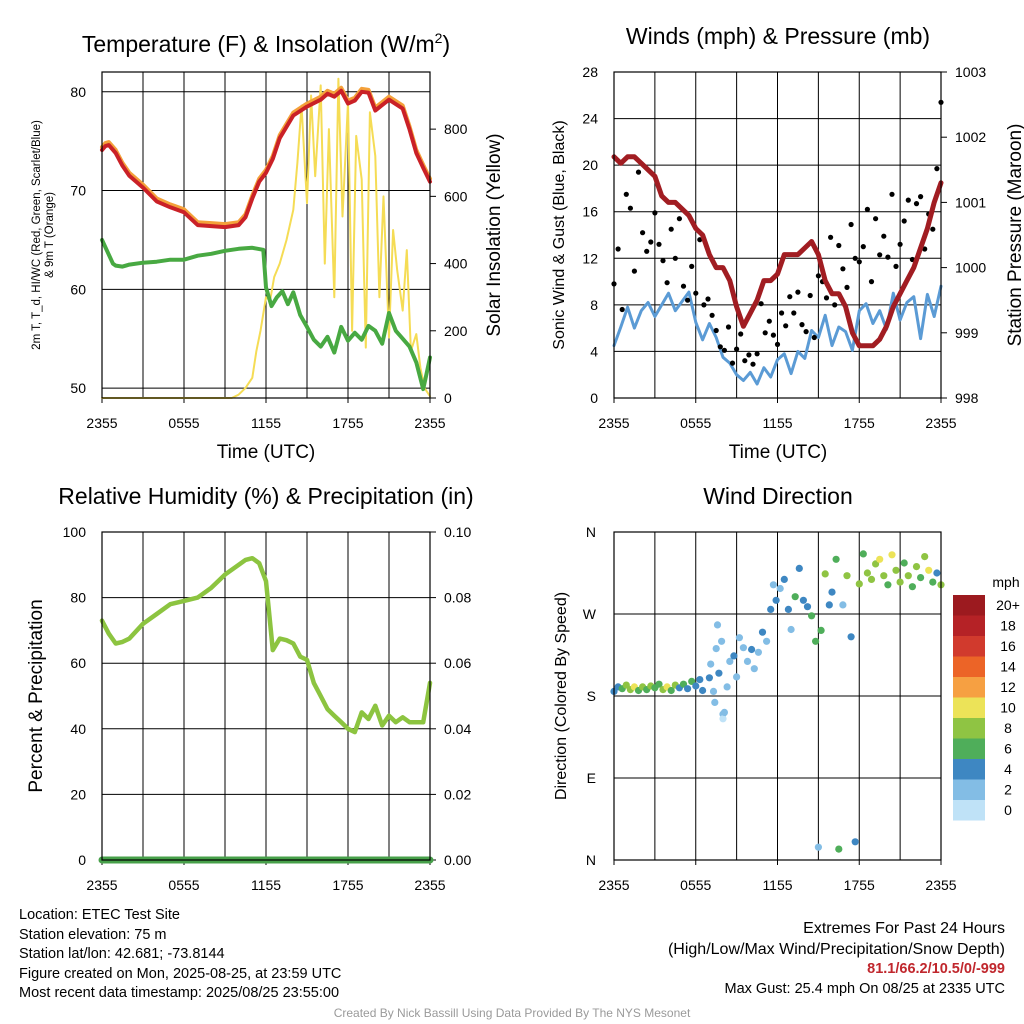 This screenshot has height=1024, width=1024. What do you see at coordinates (967, 398) in the screenshot?
I see `y2-tick-label: 998` at bounding box center [967, 398].